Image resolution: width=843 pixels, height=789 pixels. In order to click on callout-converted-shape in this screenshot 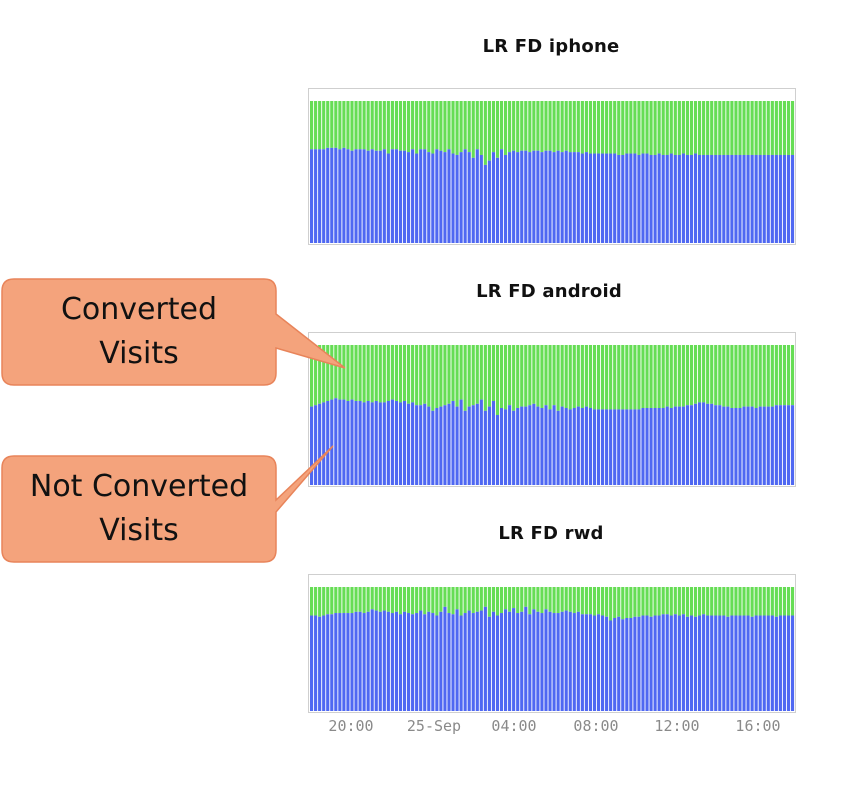, I will do `click(173, 332)`.